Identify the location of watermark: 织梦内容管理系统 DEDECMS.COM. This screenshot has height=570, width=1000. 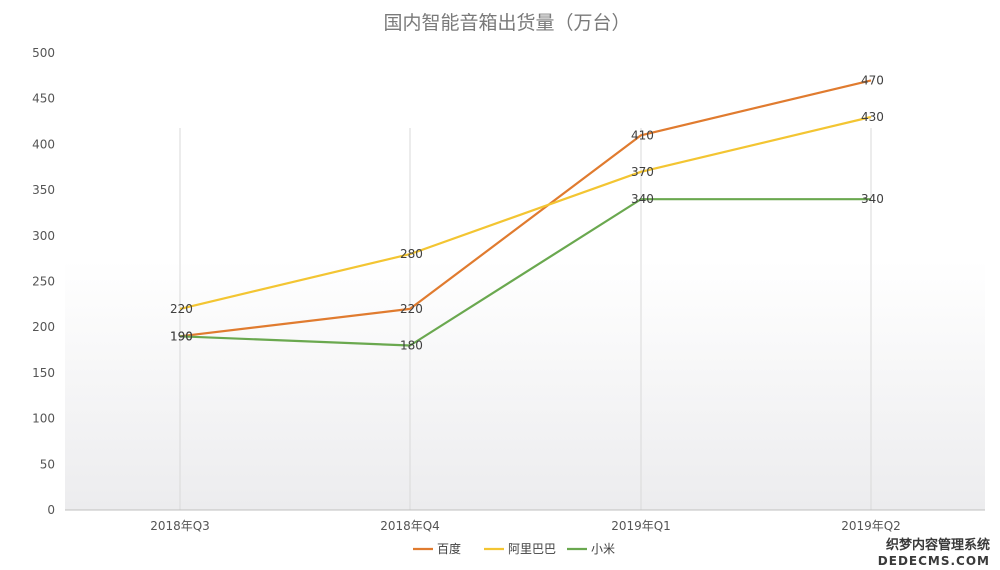
(934, 552).